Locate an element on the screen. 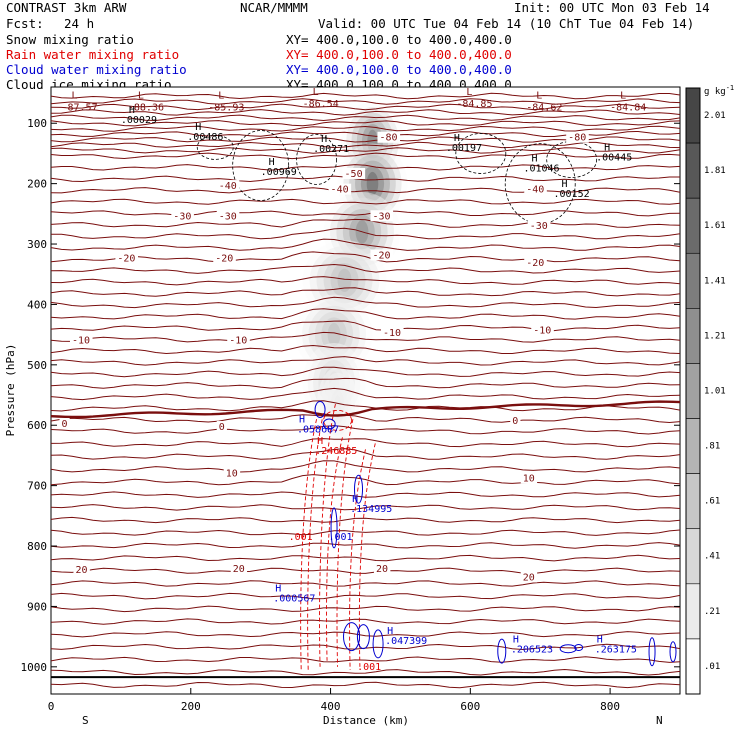  isotherm-label: -30 is located at coordinates (381, 216).